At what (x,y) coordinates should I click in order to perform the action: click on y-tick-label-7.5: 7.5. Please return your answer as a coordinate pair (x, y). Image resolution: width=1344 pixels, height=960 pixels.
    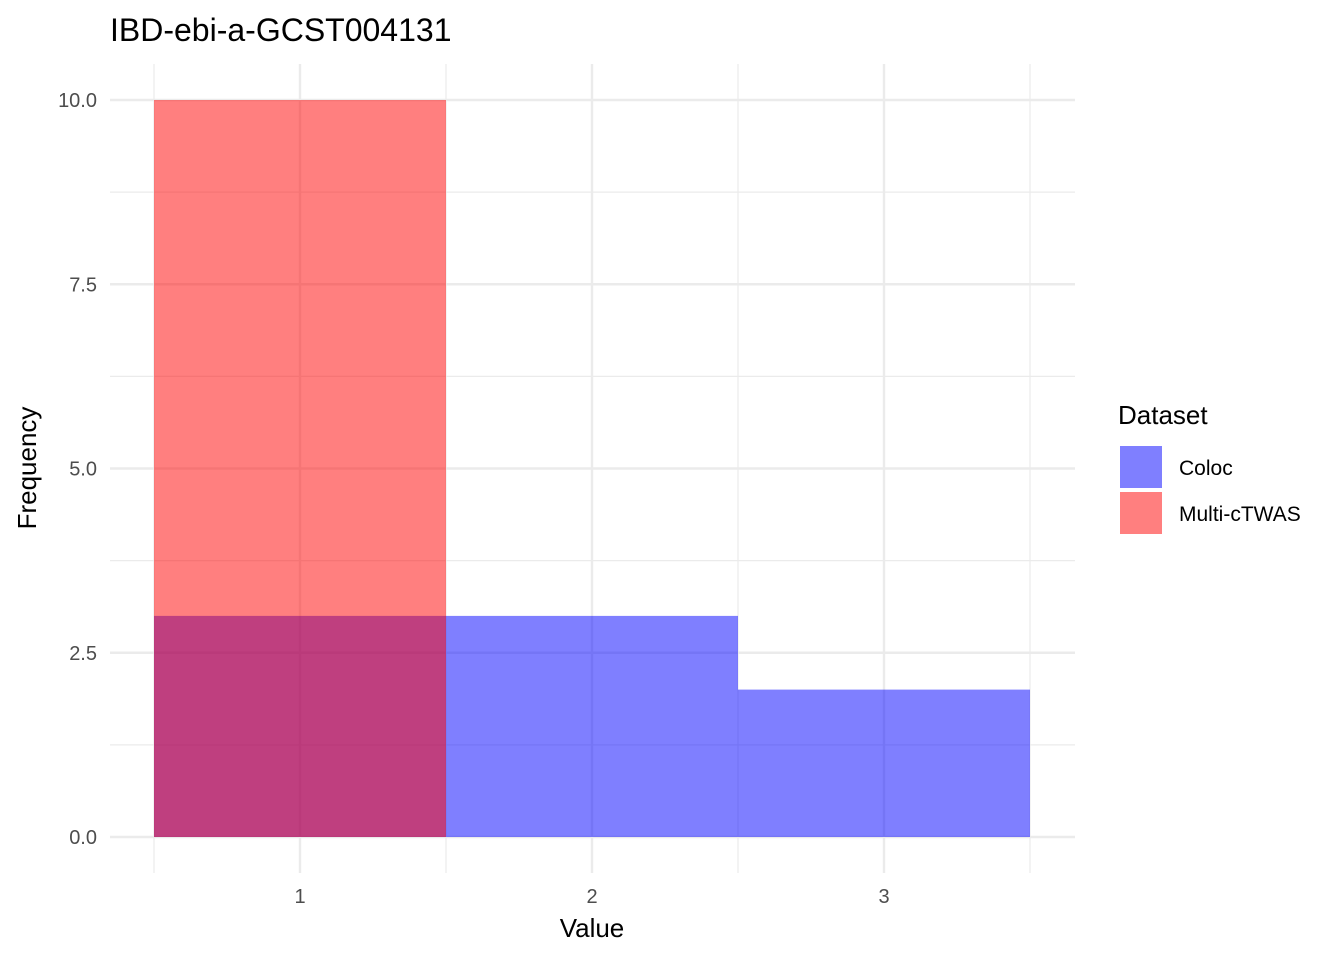
    Looking at the image, I should click on (83, 285).